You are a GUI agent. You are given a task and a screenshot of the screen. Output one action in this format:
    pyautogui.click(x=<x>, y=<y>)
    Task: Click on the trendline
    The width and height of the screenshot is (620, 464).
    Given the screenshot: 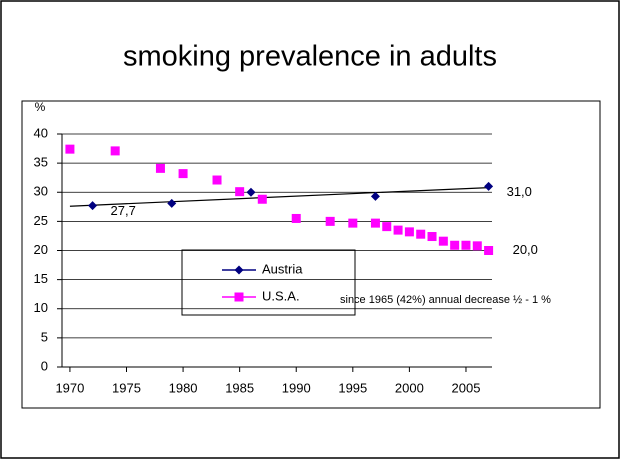 What is the action you would take?
    pyautogui.click(x=279, y=196)
    